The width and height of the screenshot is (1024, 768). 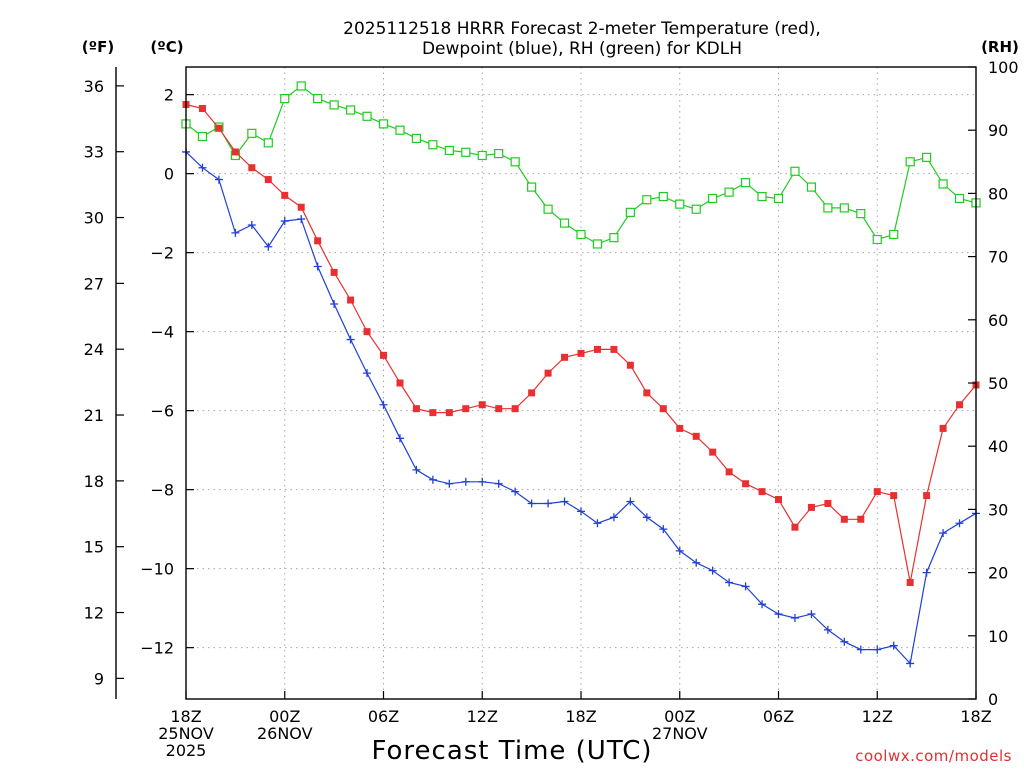 I want to click on f-tick-label-12: 12, so click(x=94, y=613).